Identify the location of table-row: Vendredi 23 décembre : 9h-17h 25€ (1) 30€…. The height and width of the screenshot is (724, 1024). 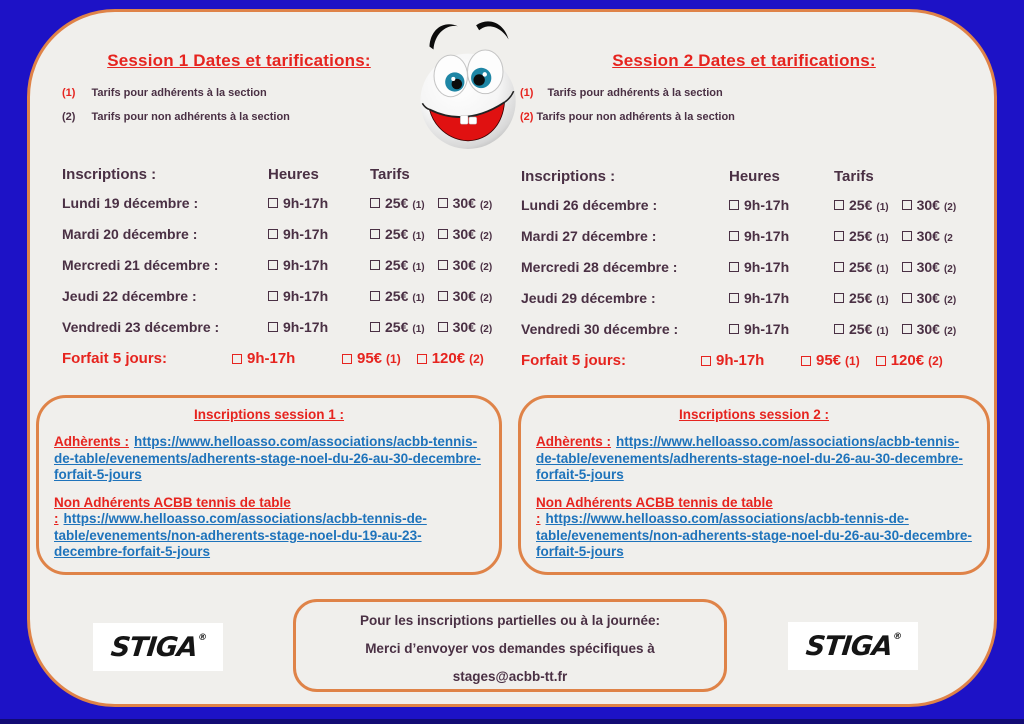
(297, 327).